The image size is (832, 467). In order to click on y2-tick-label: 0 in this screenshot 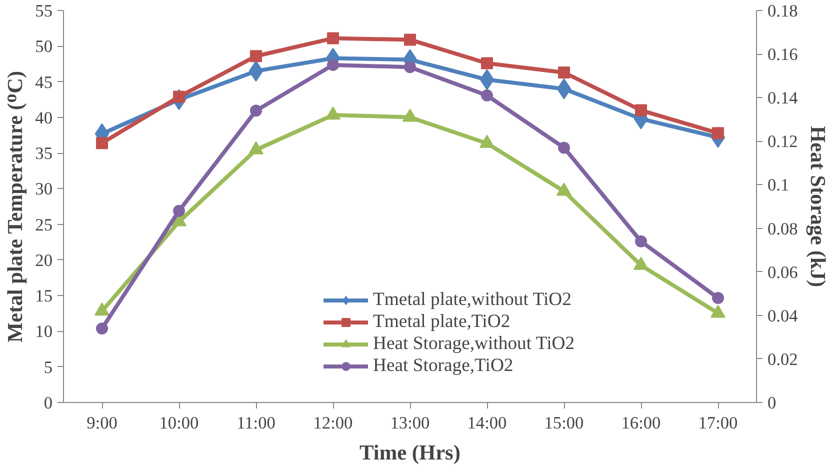, I will do `click(772, 403)`.